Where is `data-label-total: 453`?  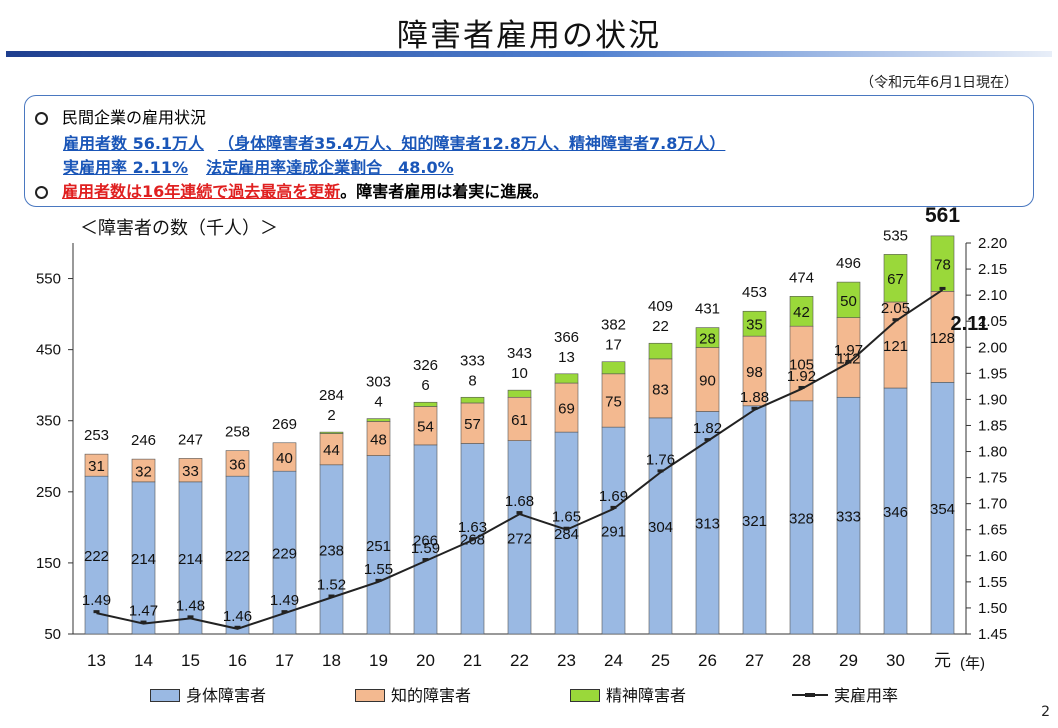
data-label-total: 453 is located at coordinates (754, 292).